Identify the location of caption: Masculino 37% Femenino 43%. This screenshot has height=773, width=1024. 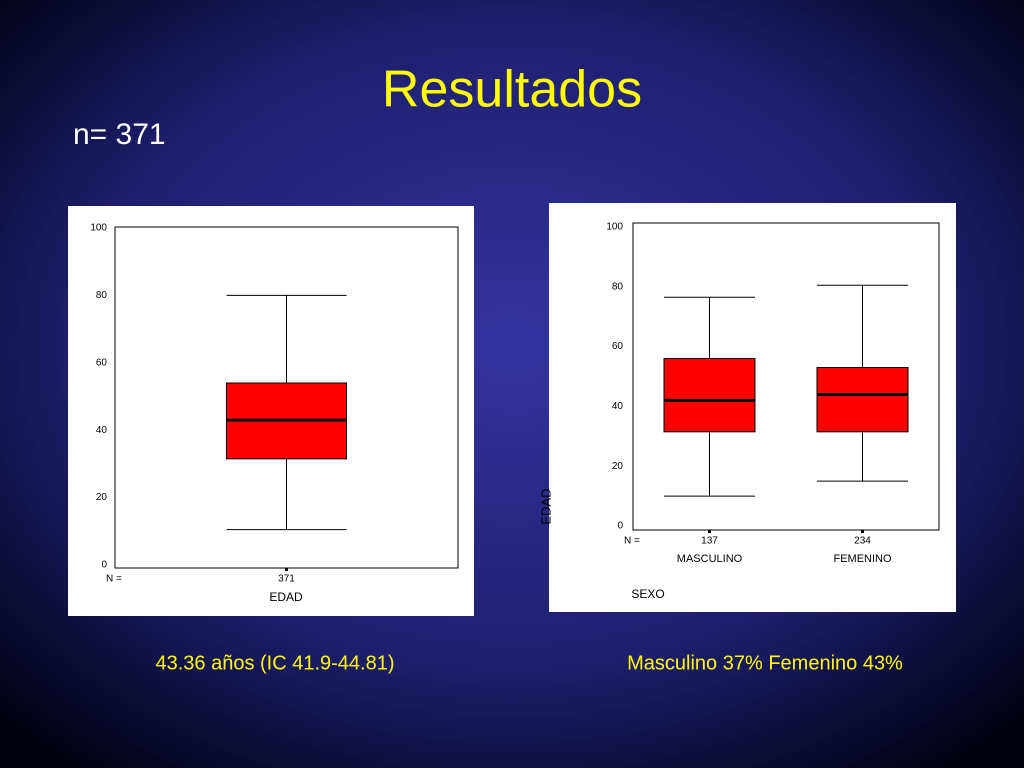
(765, 663).